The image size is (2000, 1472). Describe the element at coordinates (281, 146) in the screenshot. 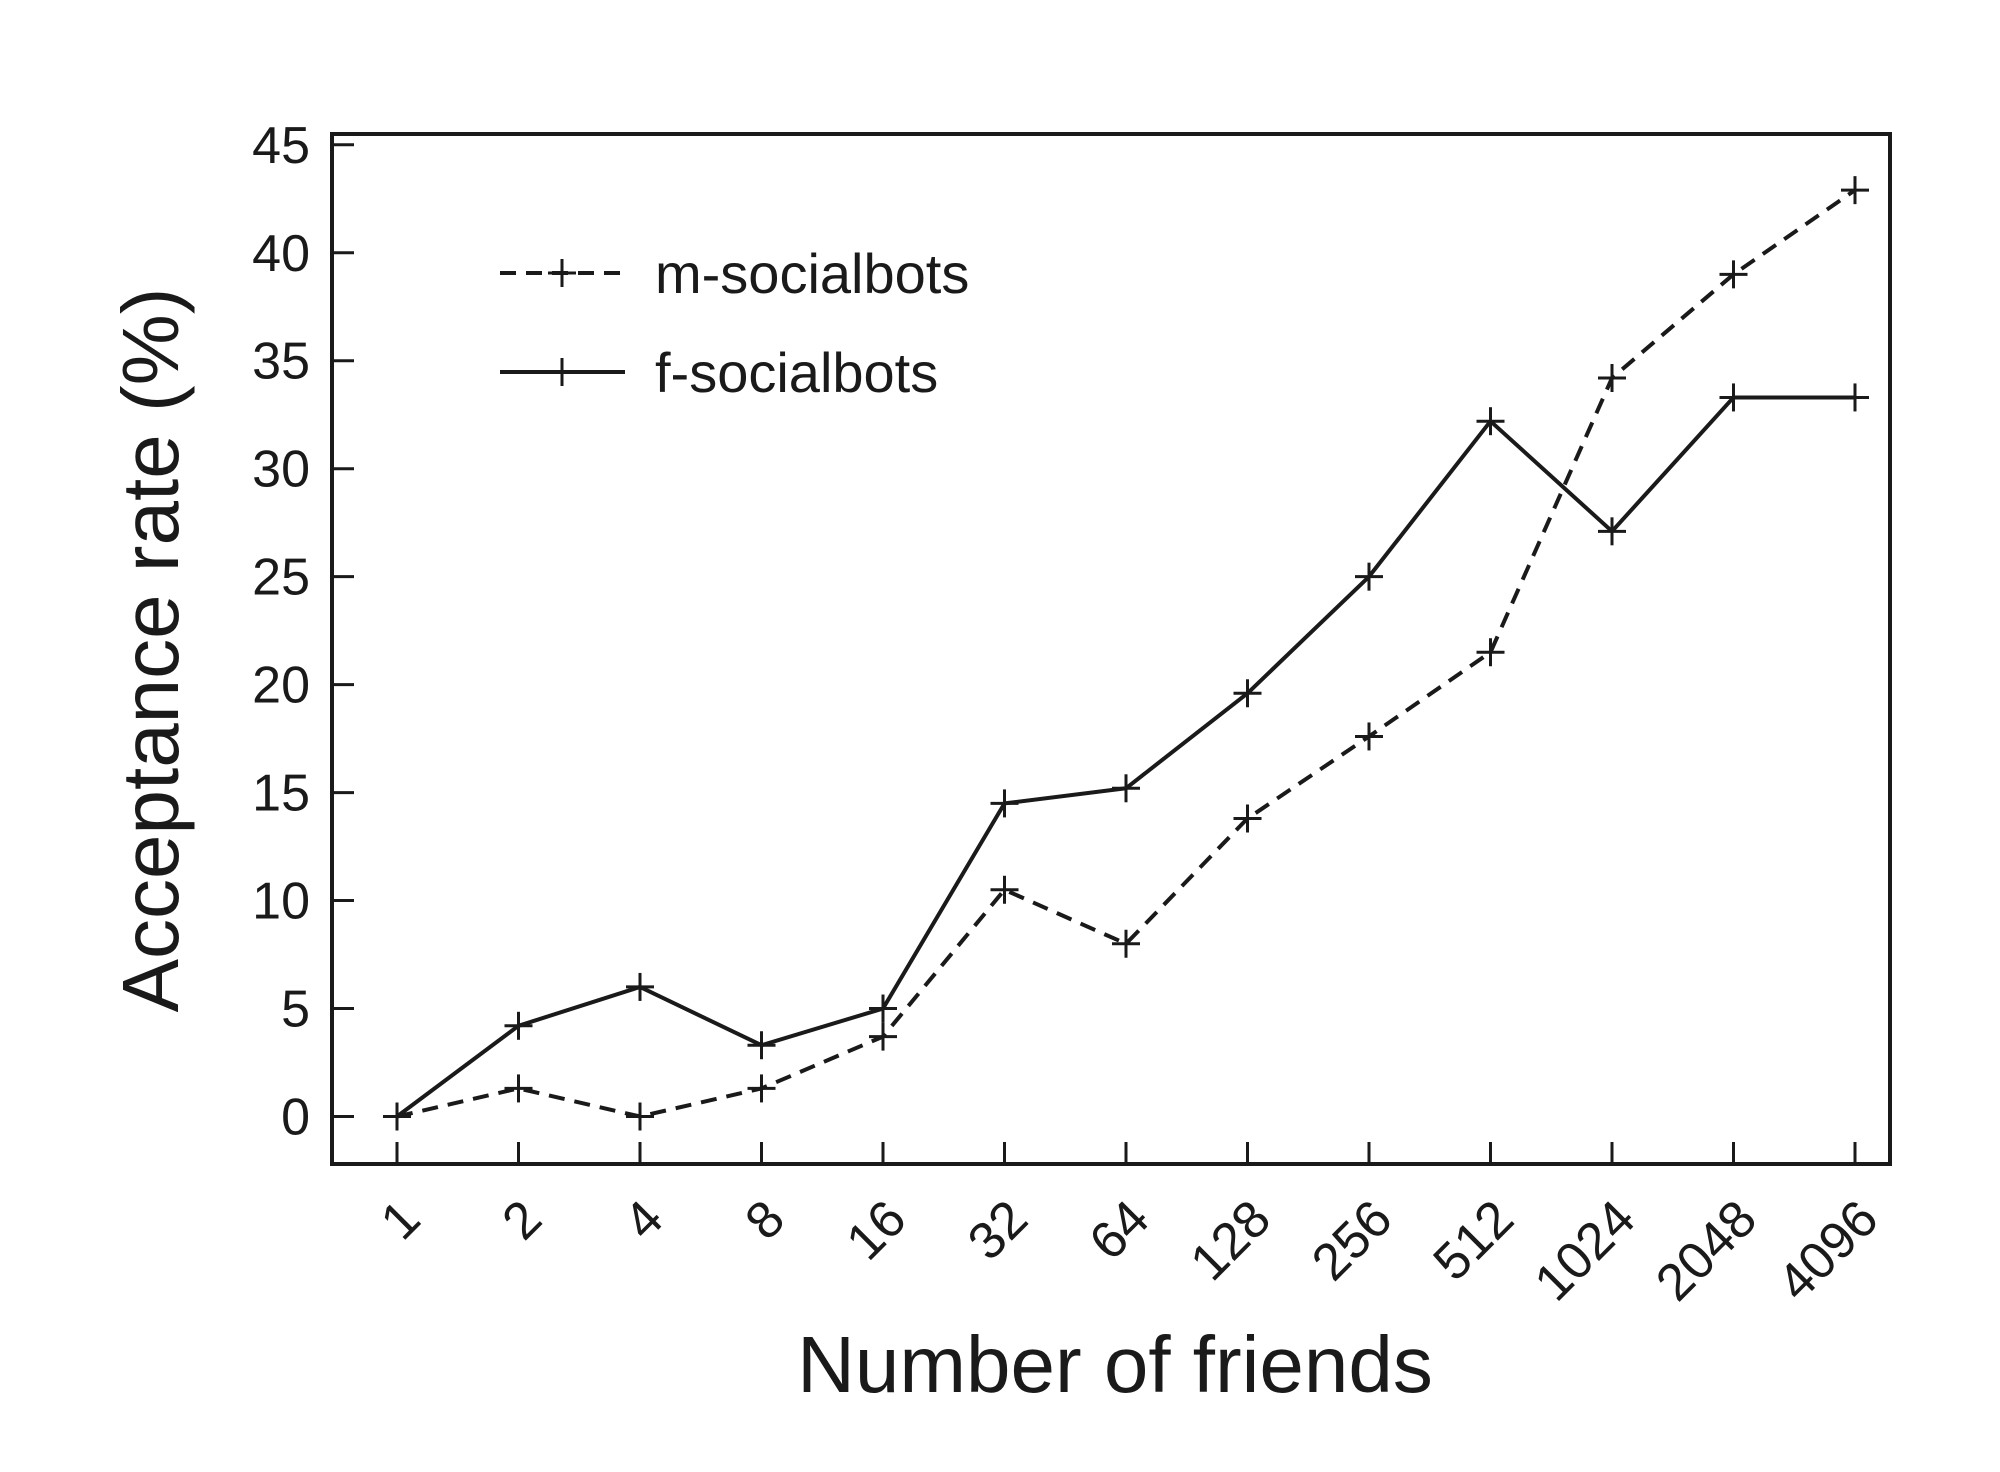

I see `y-tick-label: 45` at that location.